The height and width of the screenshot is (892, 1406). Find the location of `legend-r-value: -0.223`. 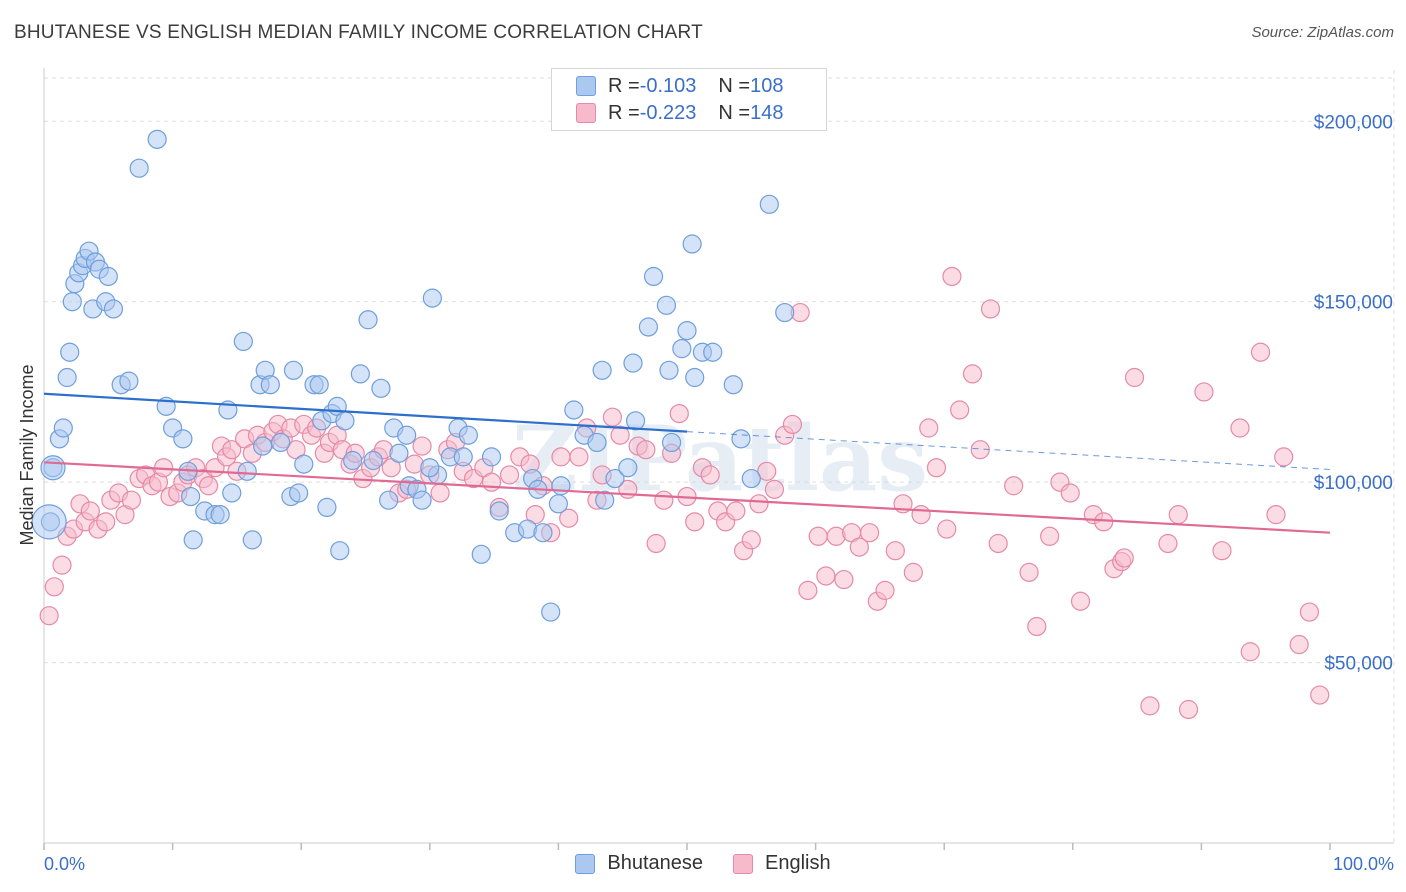

legend-r-value: -0.223 is located at coordinates (668, 112).